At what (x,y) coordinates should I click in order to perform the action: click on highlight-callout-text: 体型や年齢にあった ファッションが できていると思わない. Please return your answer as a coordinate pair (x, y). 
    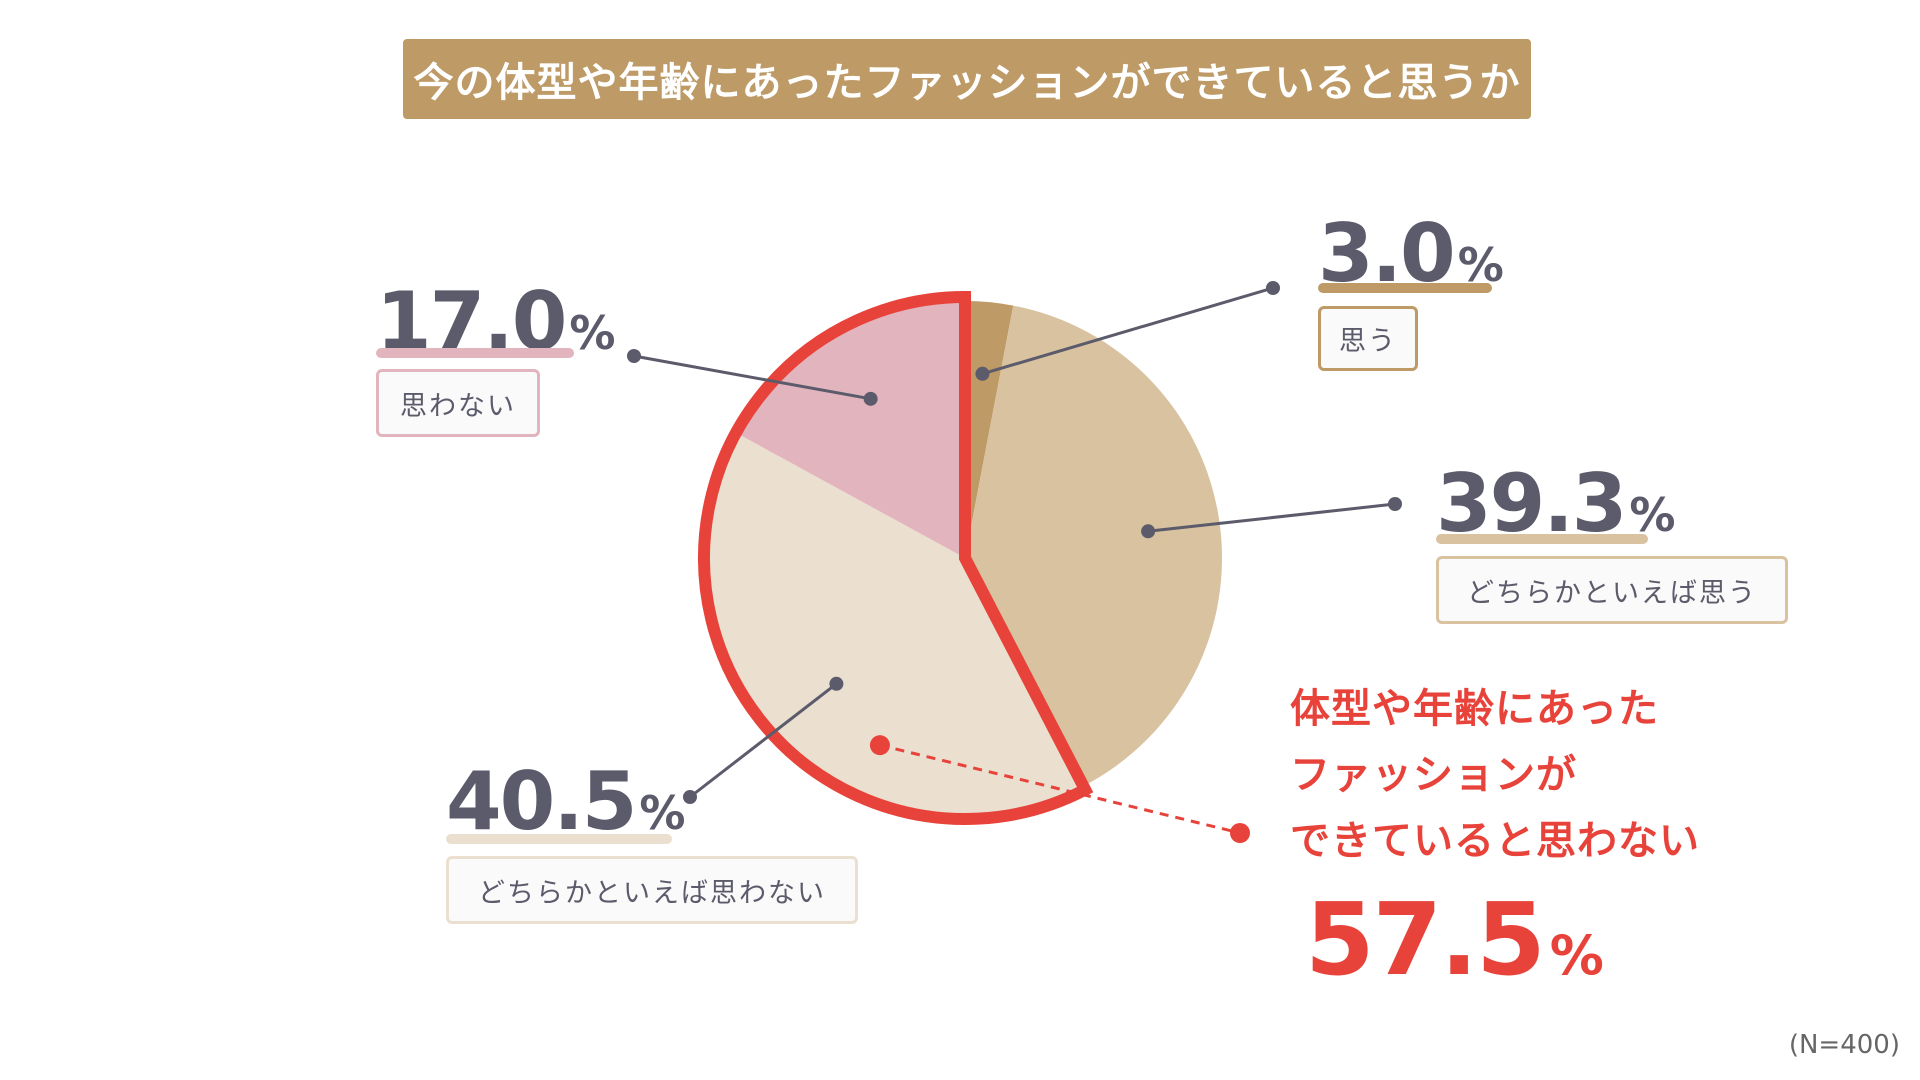
    Looking at the image, I should click on (1495, 775).